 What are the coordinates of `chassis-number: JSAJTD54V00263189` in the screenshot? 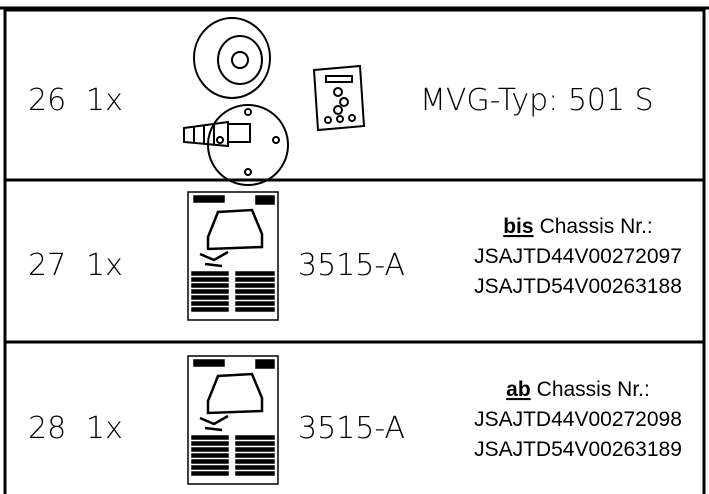 It's located at (578, 449).